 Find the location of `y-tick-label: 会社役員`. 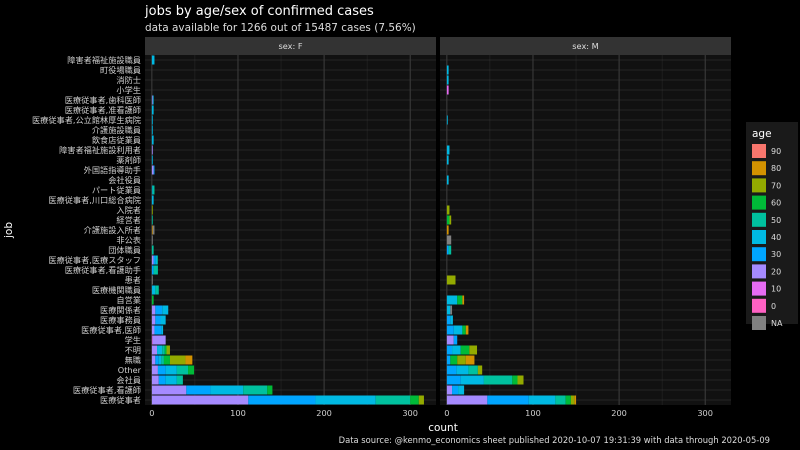

y-tick-label: 会社役員 is located at coordinates (124, 180).